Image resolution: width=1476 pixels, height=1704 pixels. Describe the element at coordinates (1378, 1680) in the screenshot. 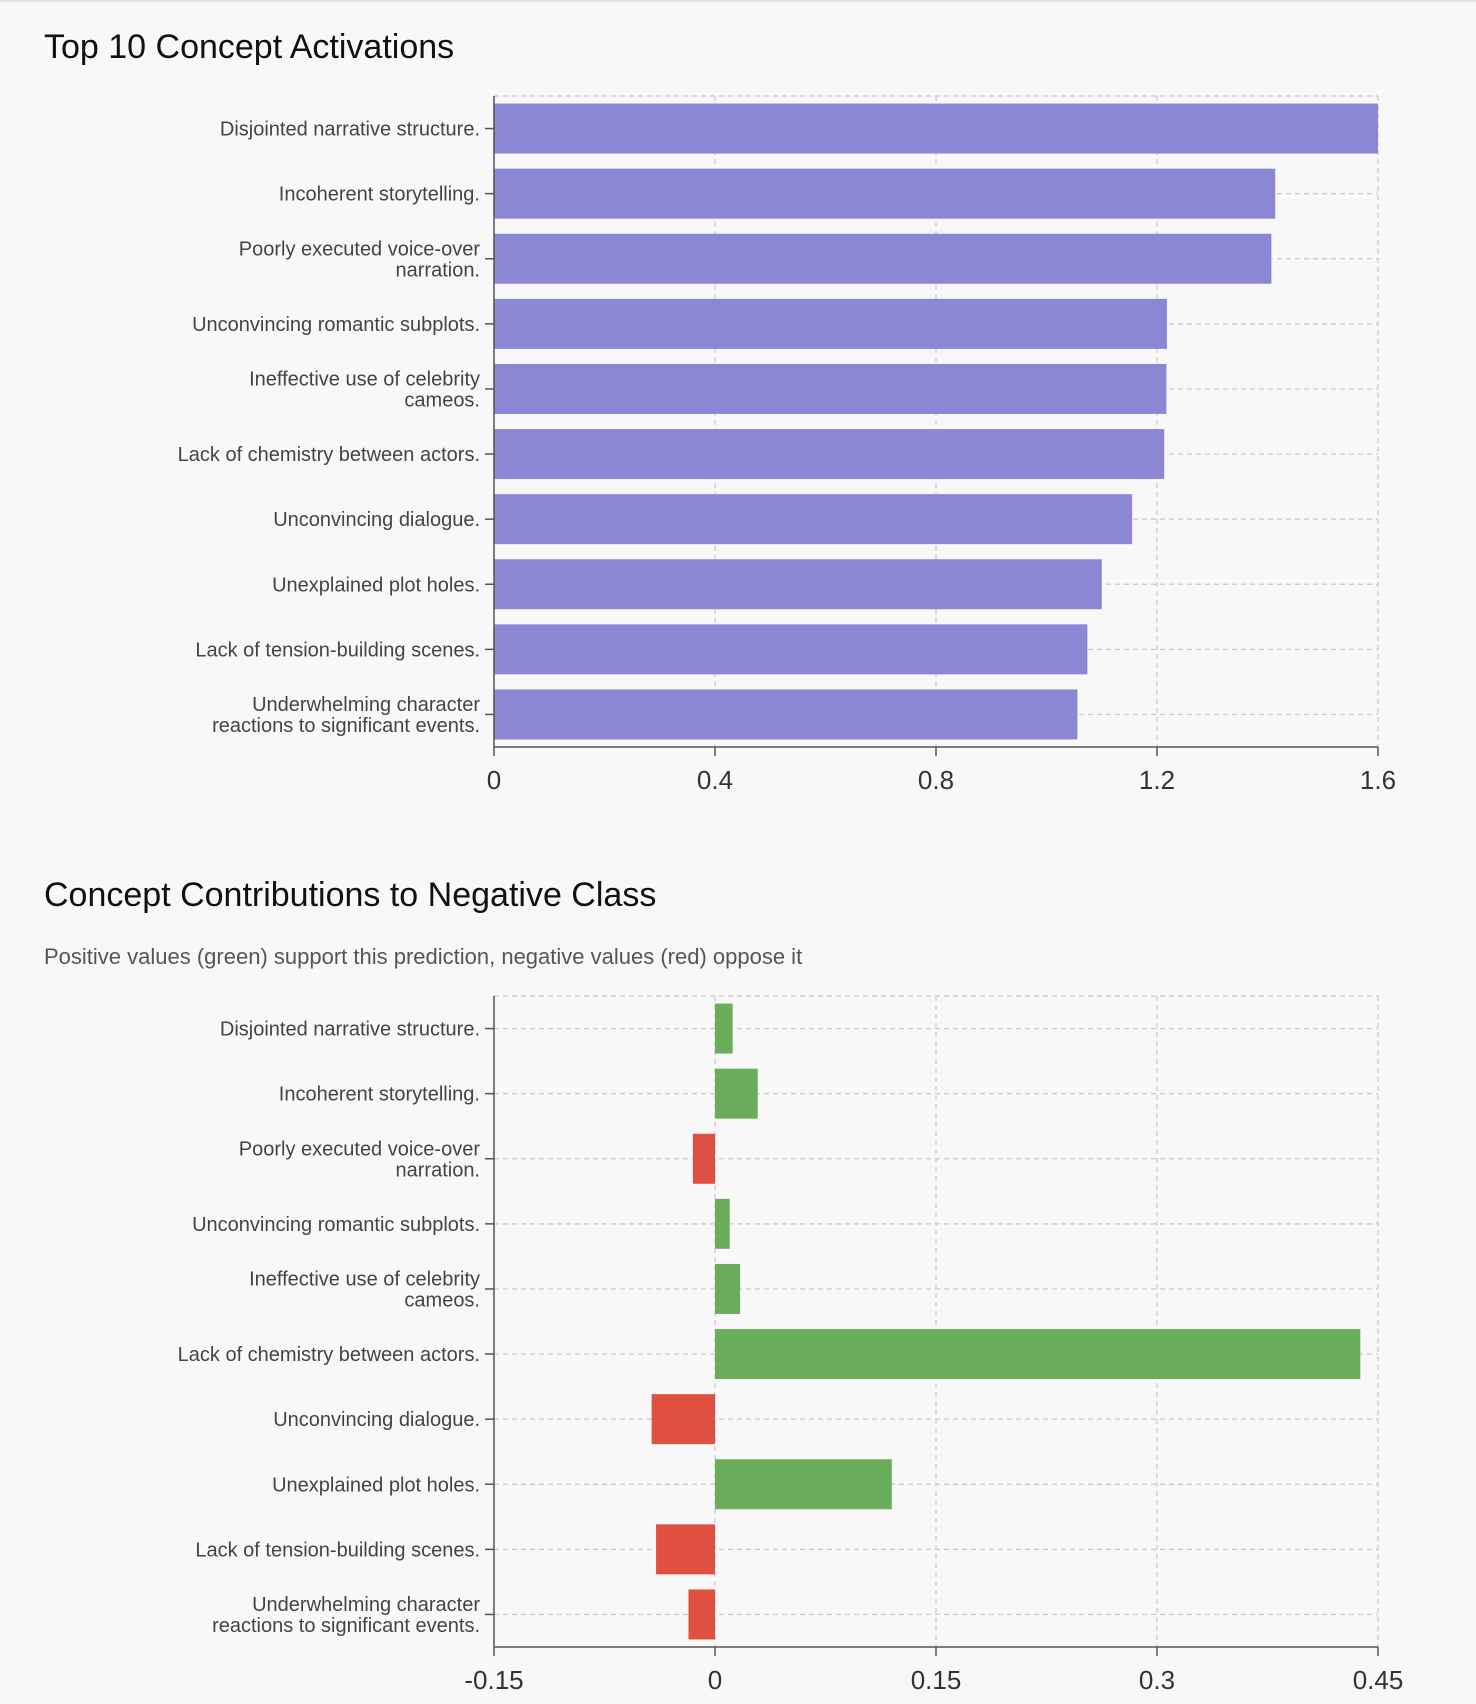

I see `x-tick-label: 0.45` at that location.